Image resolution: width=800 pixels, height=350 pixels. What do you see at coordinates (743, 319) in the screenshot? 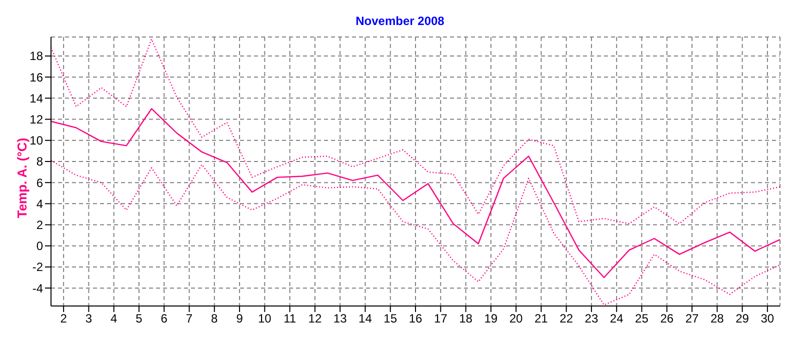
I see `x-tick-label: 29` at bounding box center [743, 319].